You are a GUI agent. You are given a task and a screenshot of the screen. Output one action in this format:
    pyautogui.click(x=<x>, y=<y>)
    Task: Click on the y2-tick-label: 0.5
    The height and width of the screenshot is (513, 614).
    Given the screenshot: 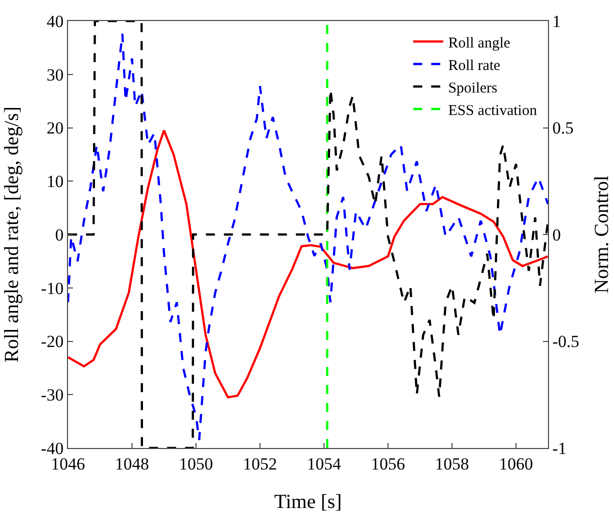 What is the action you would take?
    pyautogui.click(x=563, y=128)
    